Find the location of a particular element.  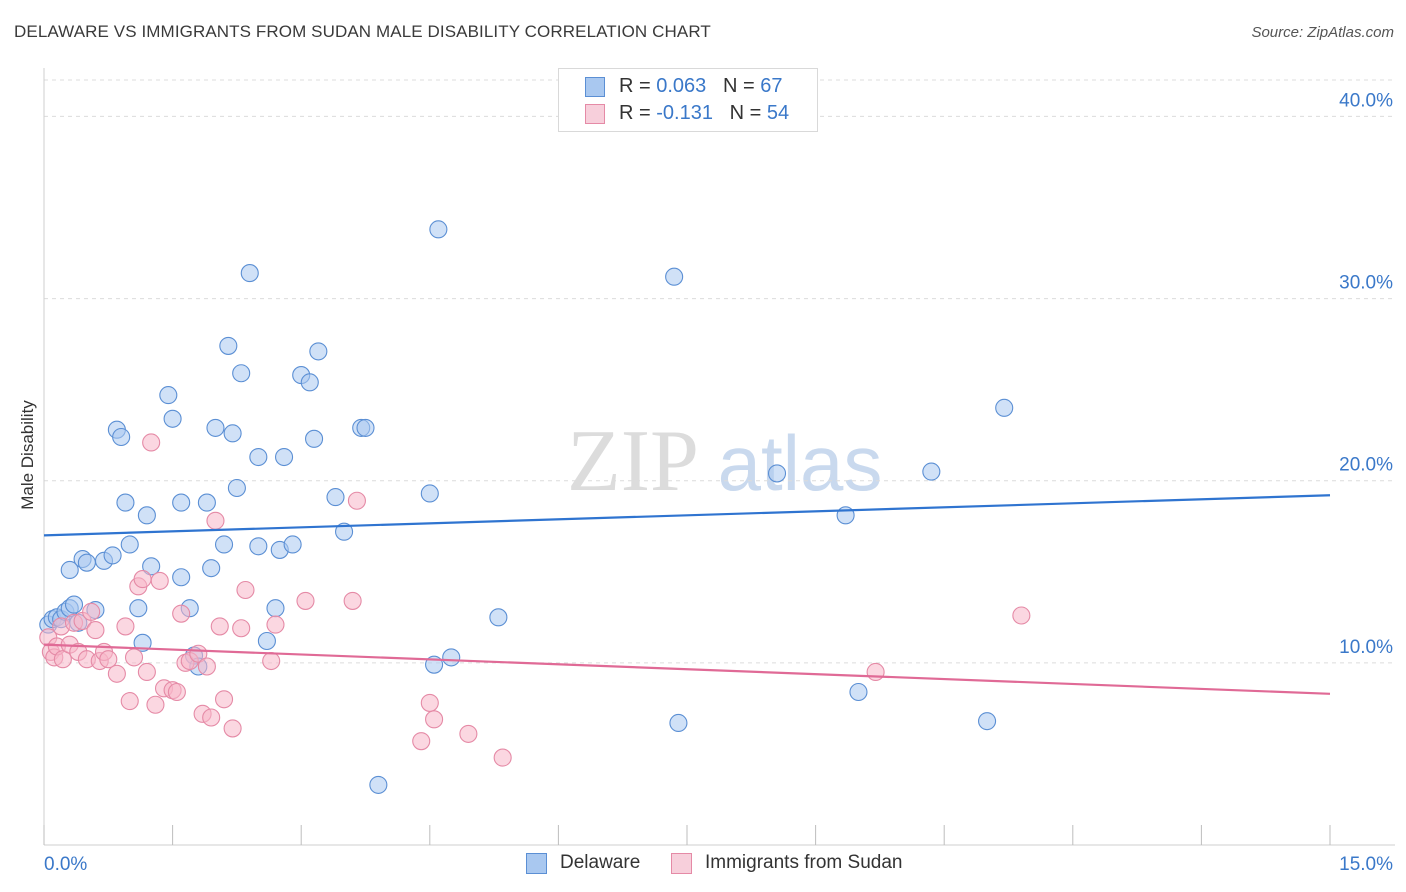

sudan-trend-line is located at coordinates (687, 669).